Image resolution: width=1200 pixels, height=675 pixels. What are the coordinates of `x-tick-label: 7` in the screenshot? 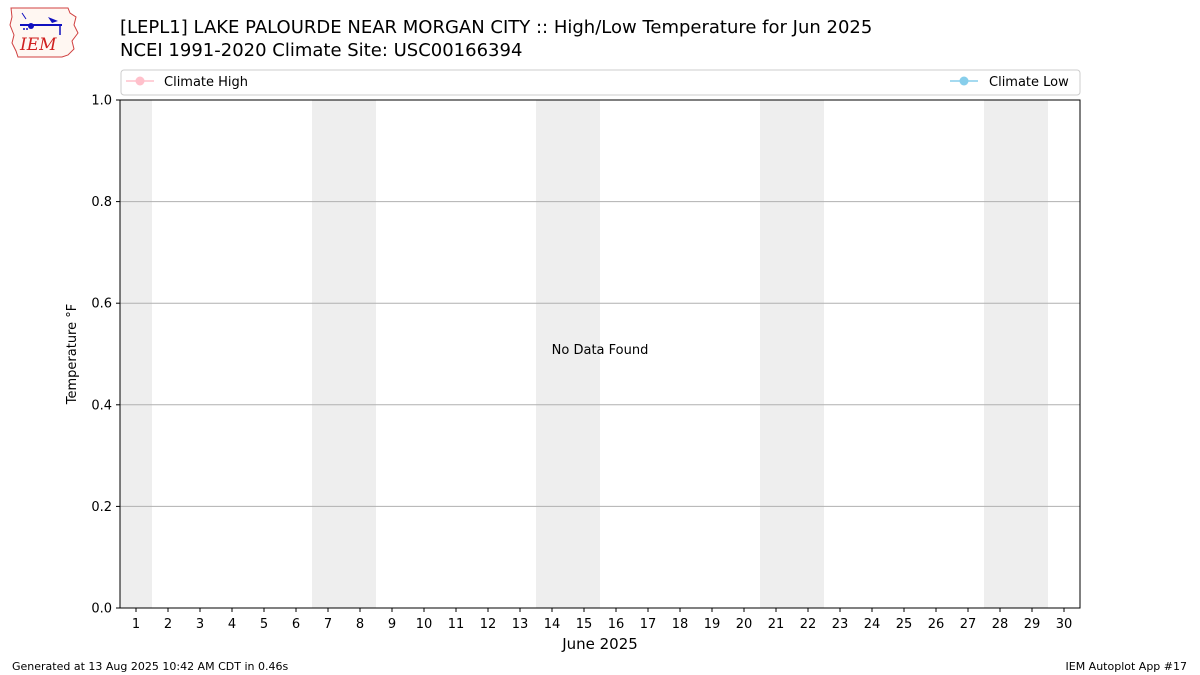 It's located at (328, 624).